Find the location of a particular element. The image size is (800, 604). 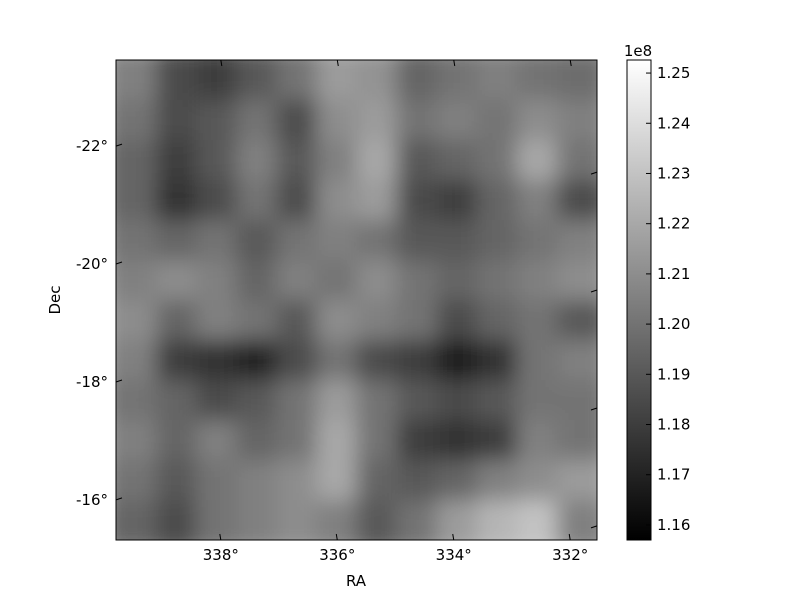

y-tick-label: -22° is located at coordinates (92, 146).